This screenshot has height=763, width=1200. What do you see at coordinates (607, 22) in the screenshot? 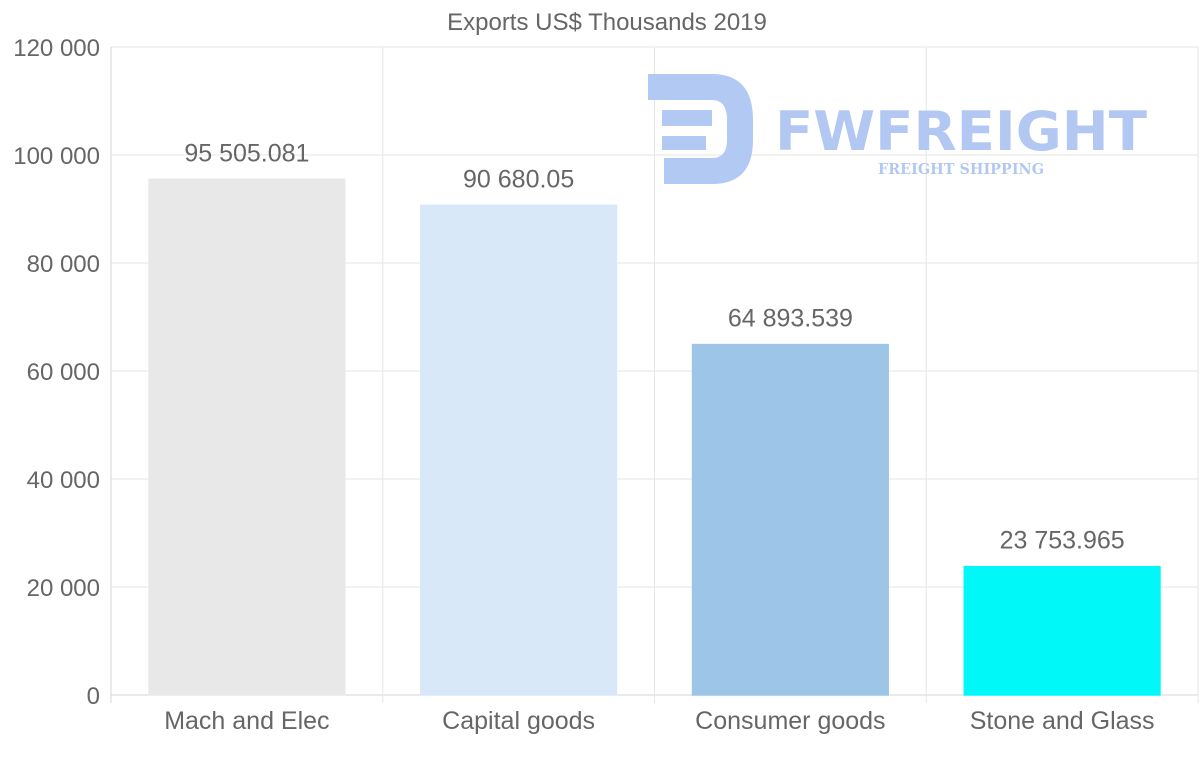
I see `chart-title: Exports US$ Thousands 2019` at bounding box center [607, 22].